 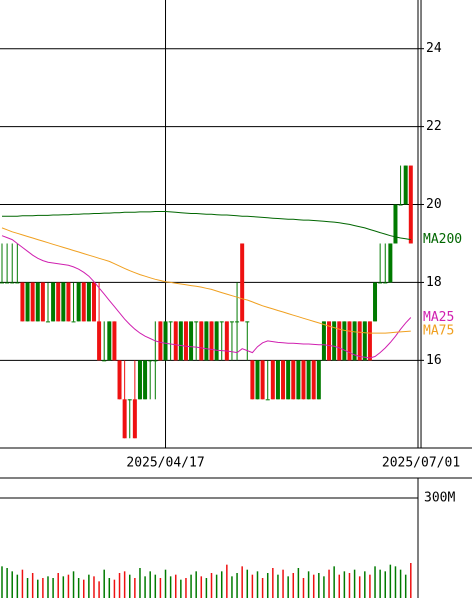 I want to click on y-tick-label: 24, so click(x=434, y=48).